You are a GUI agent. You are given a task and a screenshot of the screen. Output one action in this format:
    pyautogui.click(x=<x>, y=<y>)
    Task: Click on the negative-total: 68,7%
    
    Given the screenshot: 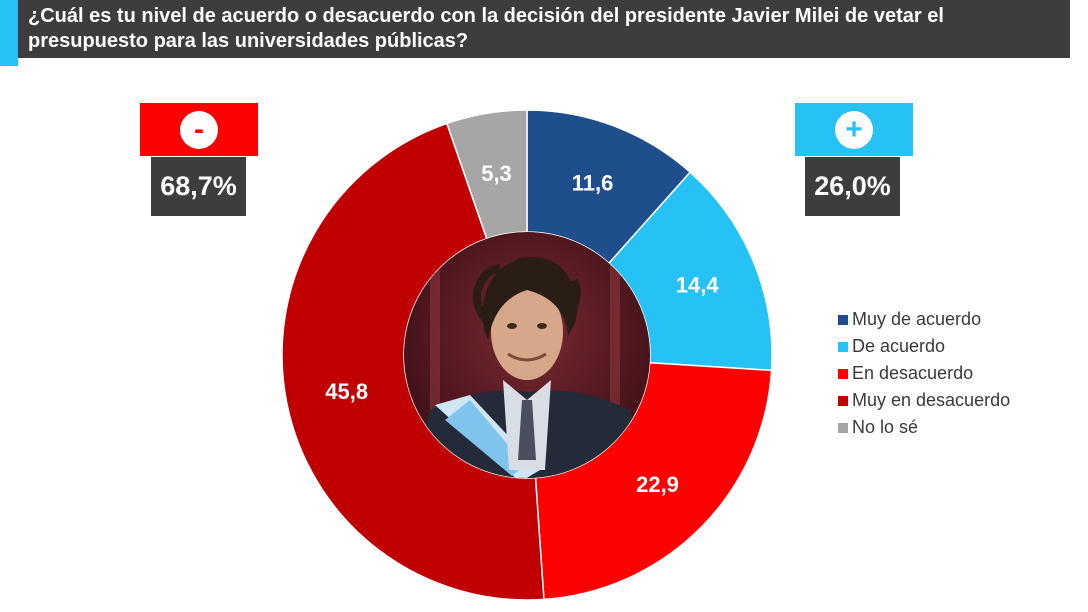 What is the action you would take?
    pyautogui.click(x=198, y=186)
    